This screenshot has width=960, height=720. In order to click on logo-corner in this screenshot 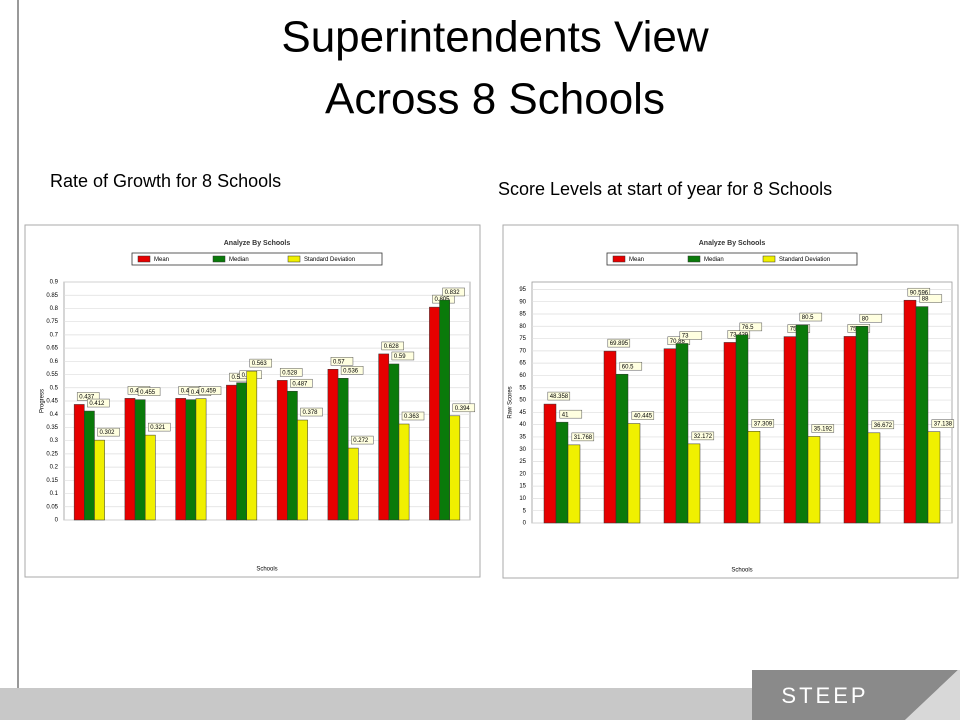, I will do `click(932, 695)`.